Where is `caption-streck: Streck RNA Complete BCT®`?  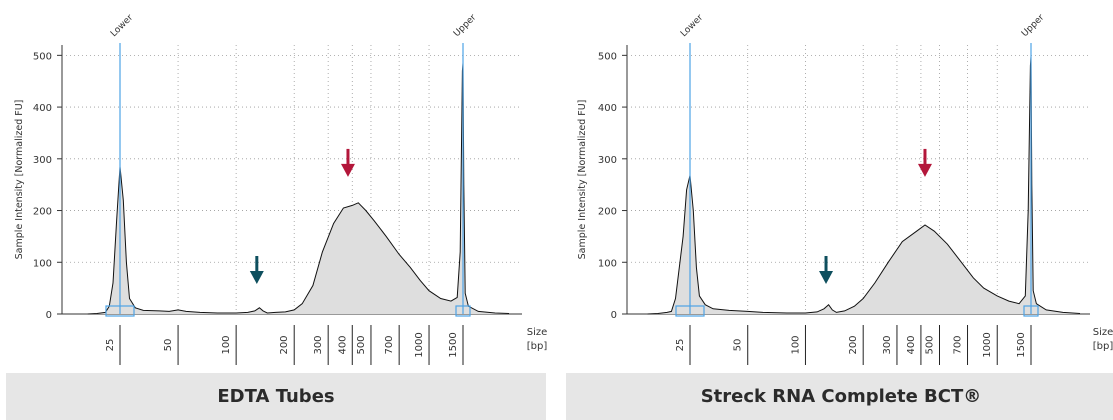
caption-streck: Streck RNA Complete BCT® is located at coordinates (839, 396).